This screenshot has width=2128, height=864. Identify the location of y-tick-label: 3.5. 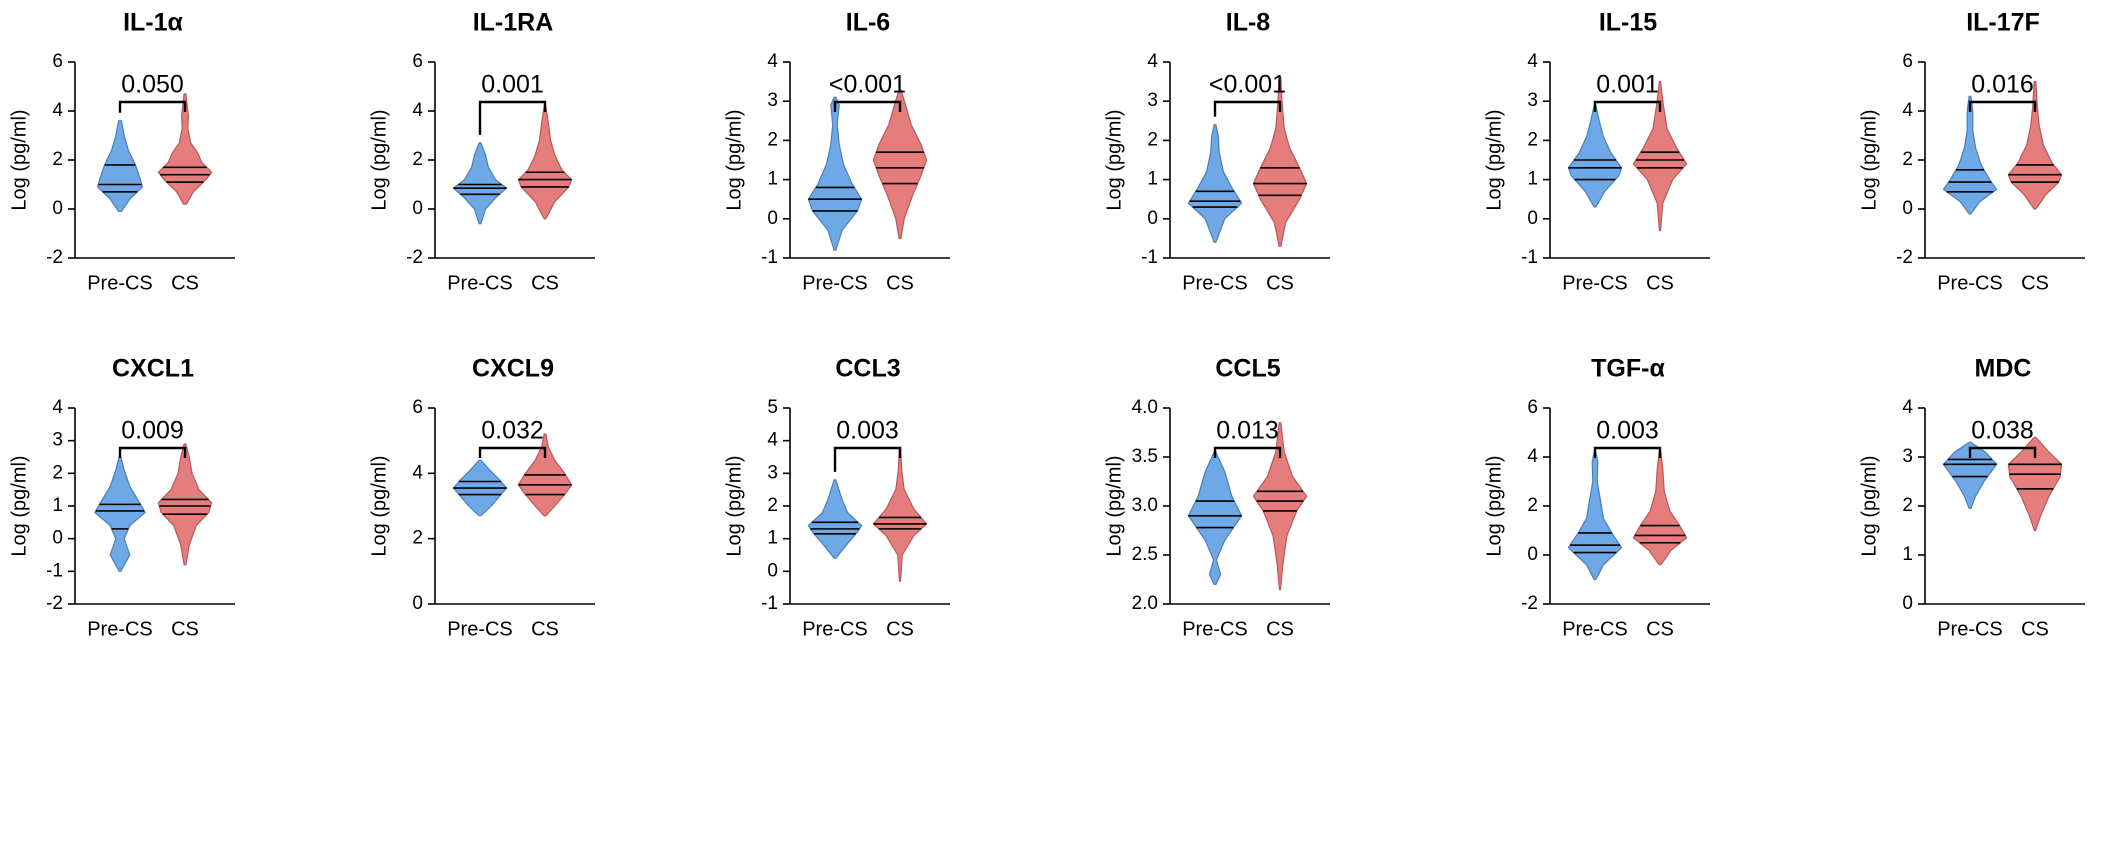
(1145, 456).